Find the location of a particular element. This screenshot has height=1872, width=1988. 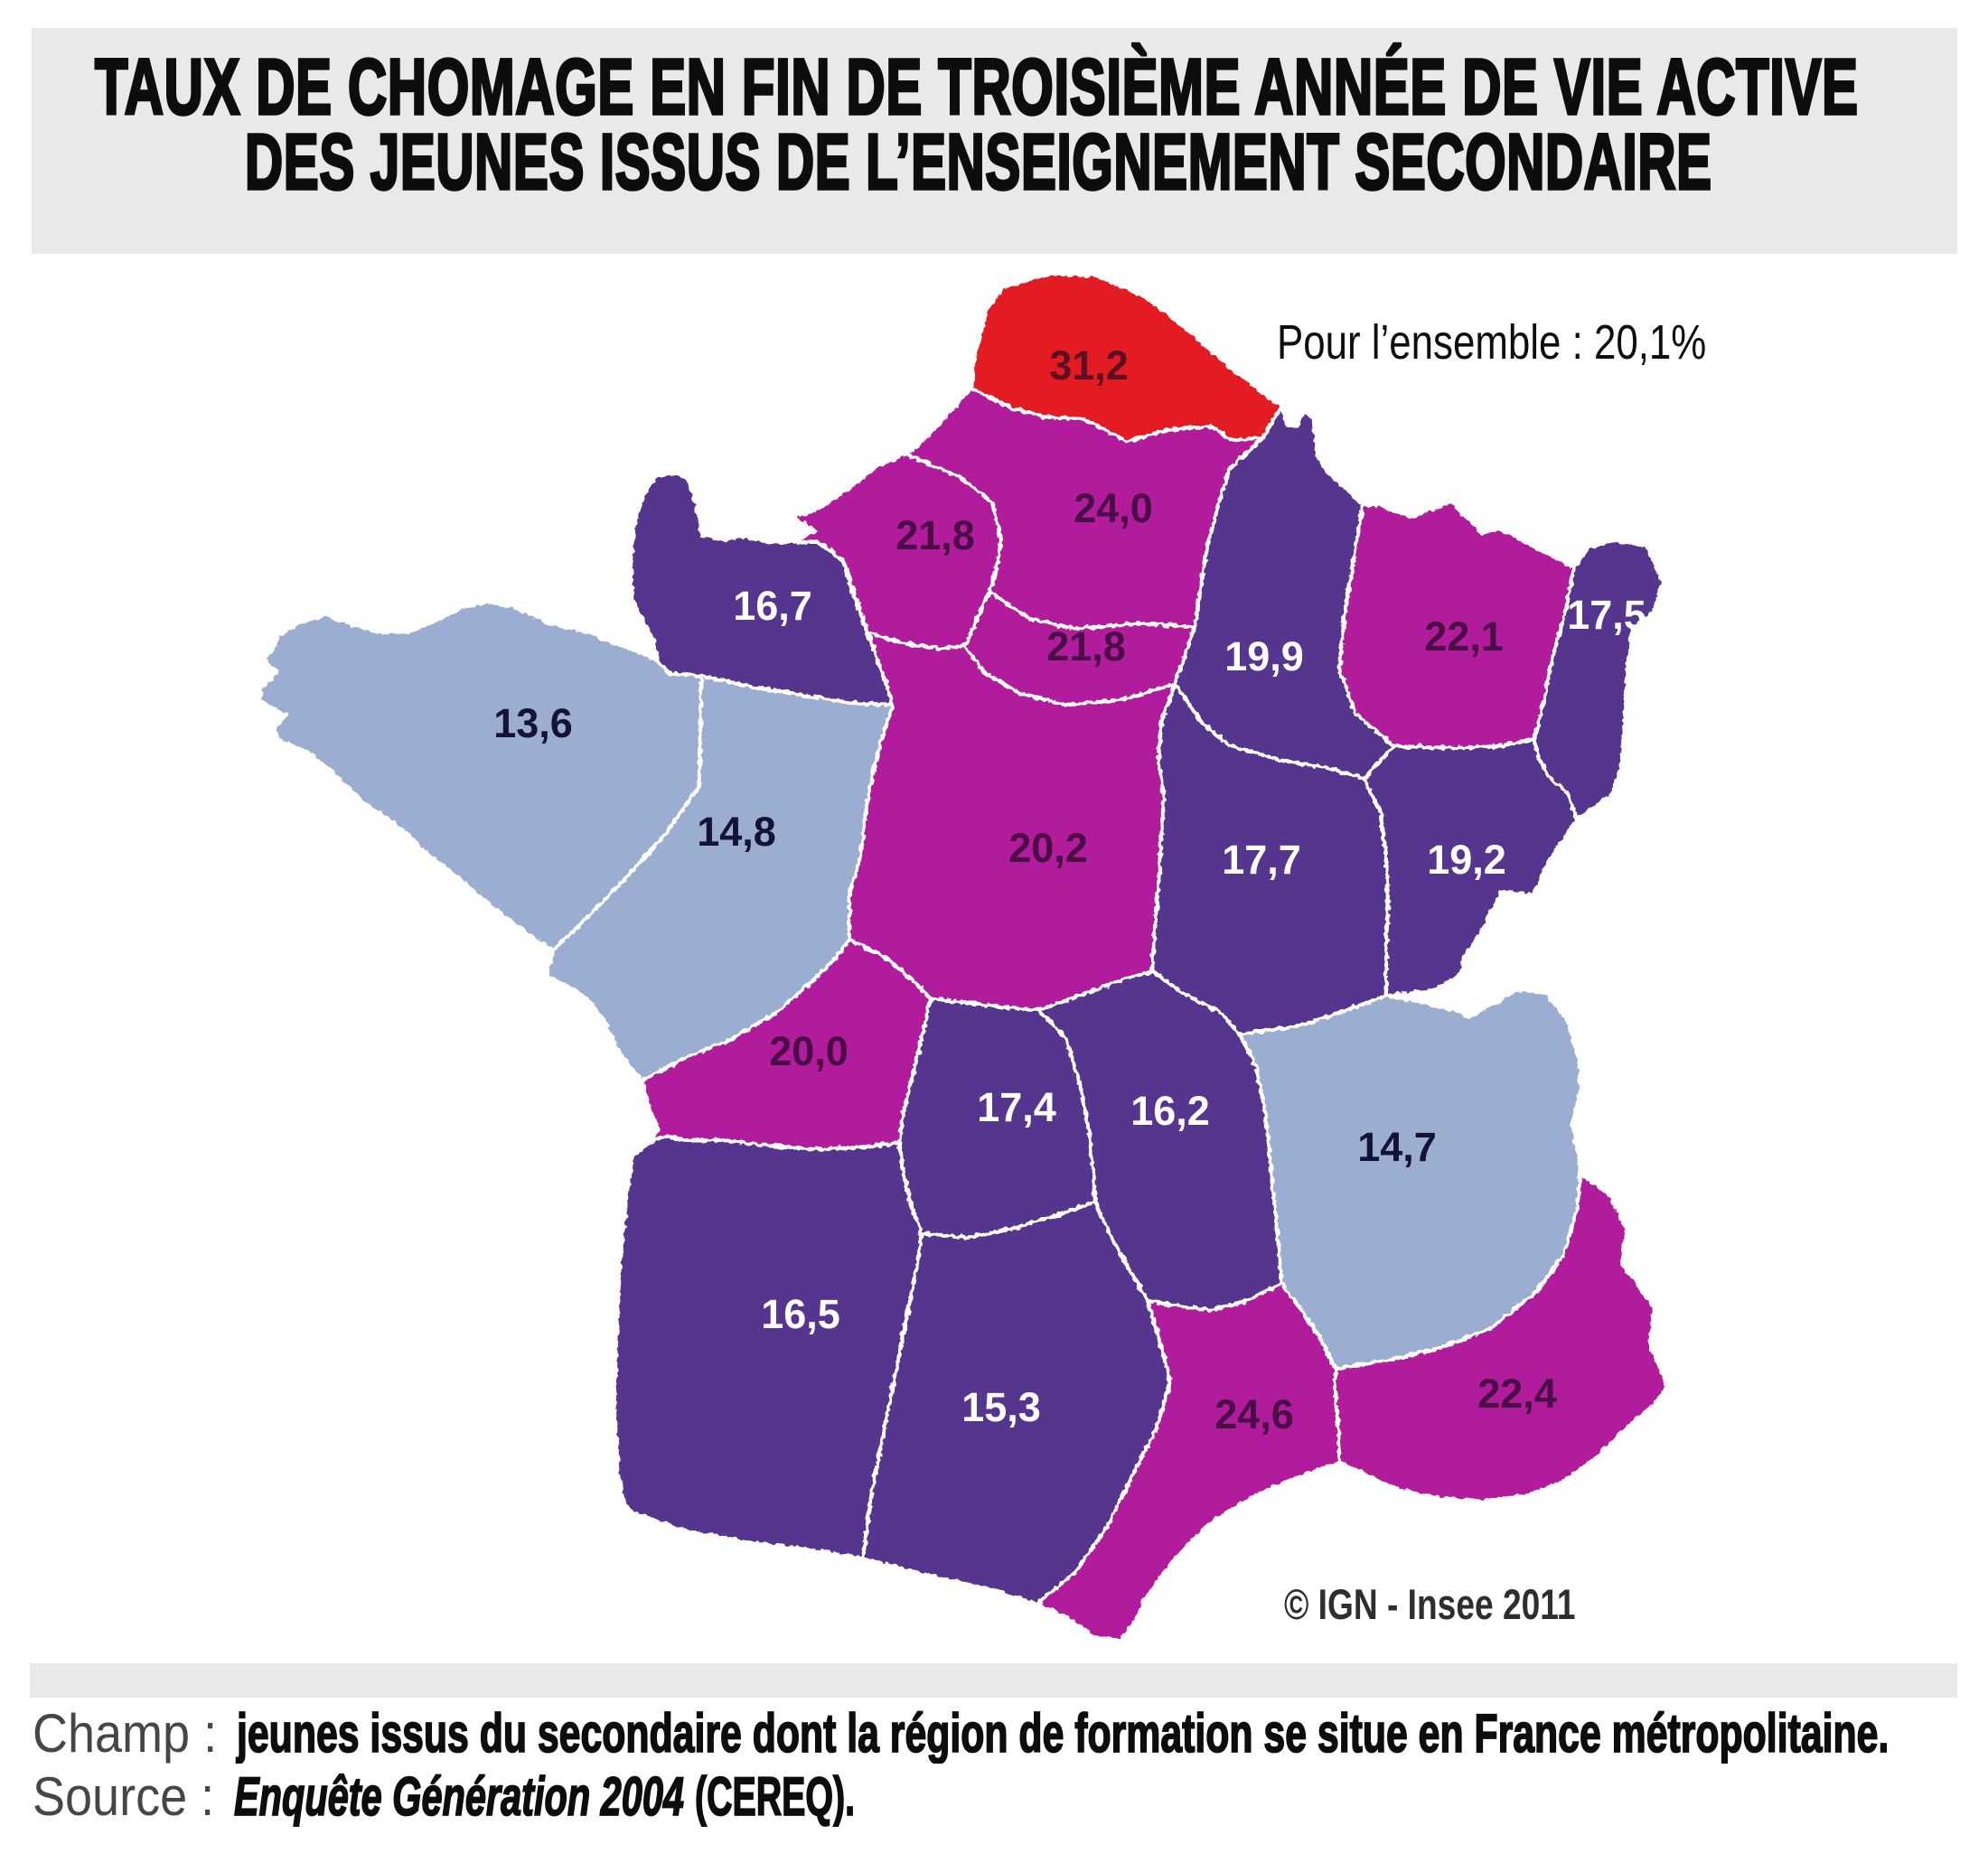

svg-text: 31,2 is located at coordinates (1089, 365).